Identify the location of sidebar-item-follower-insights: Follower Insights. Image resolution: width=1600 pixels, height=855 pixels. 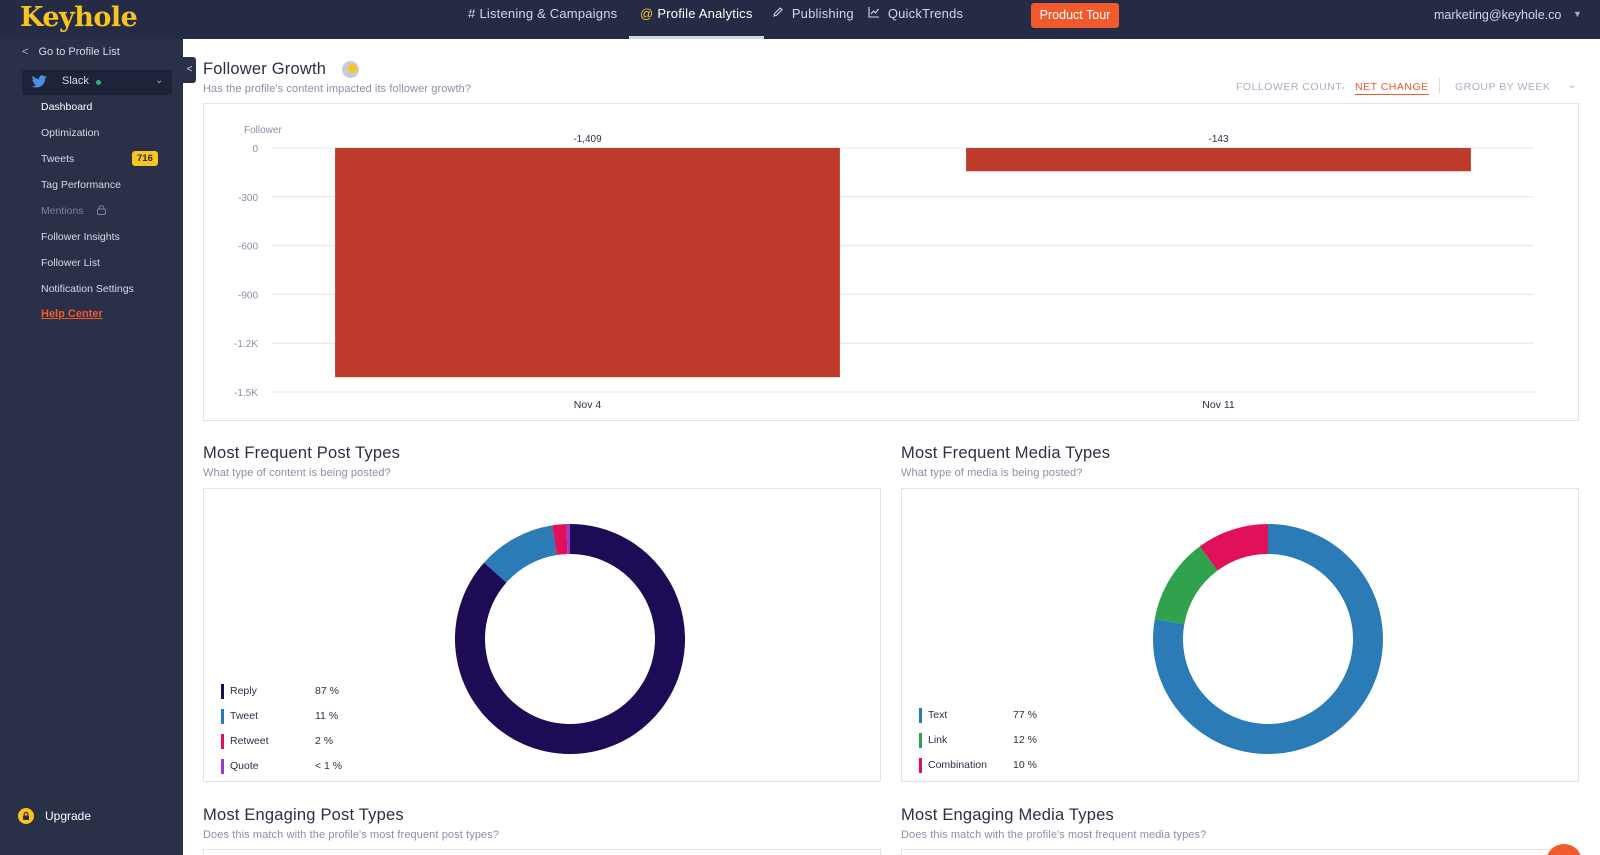
(80, 237).